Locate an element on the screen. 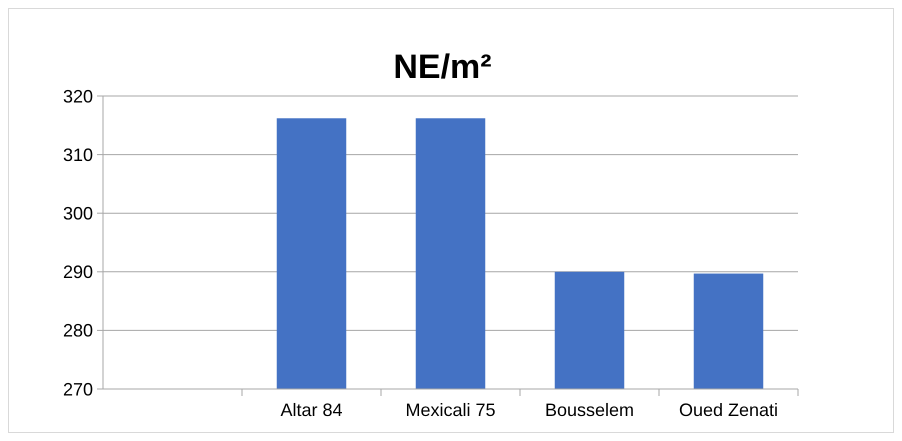  x-tick-label: Oued Zenati is located at coordinates (728, 410).